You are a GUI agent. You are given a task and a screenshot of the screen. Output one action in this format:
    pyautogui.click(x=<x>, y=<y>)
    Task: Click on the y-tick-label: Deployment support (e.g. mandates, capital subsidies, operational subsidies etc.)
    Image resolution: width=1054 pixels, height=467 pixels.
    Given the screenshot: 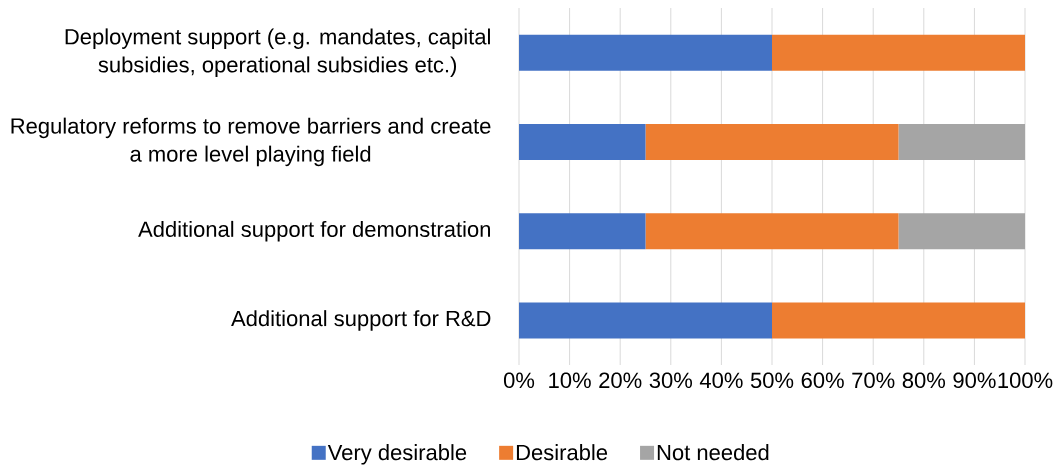 What is the action you would take?
    pyautogui.click(x=277, y=52)
    